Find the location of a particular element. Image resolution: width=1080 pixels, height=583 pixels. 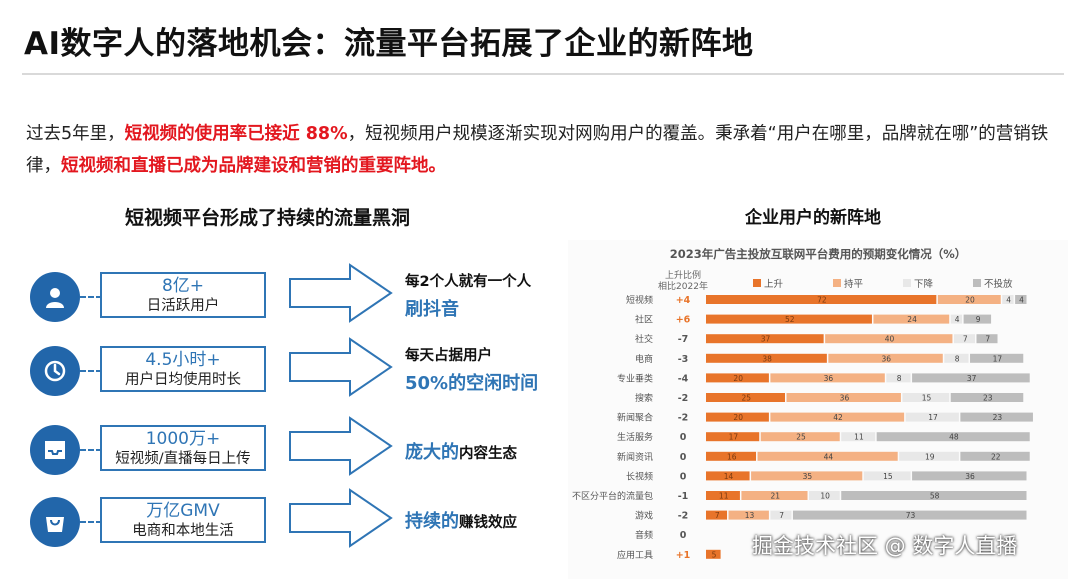

bar-value-label: 7 is located at coordinates (781, 515).